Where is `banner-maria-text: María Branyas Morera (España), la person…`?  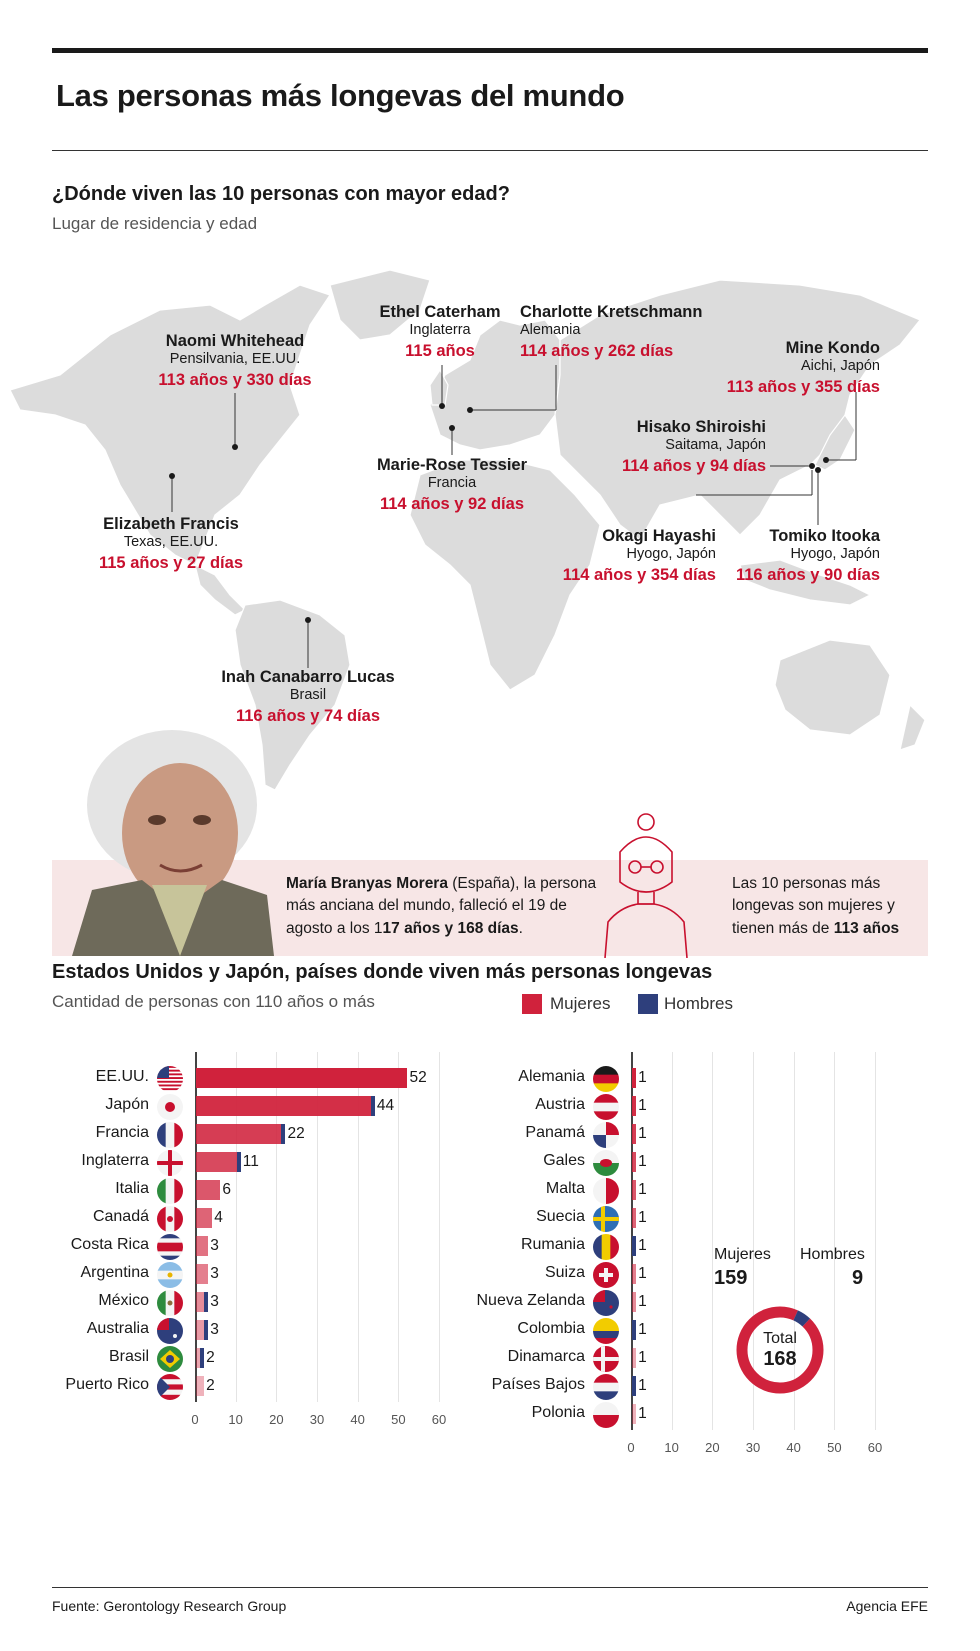 banner-maria-text: María Branyas Morera (España), la person… is located at coordinates (446, 906).